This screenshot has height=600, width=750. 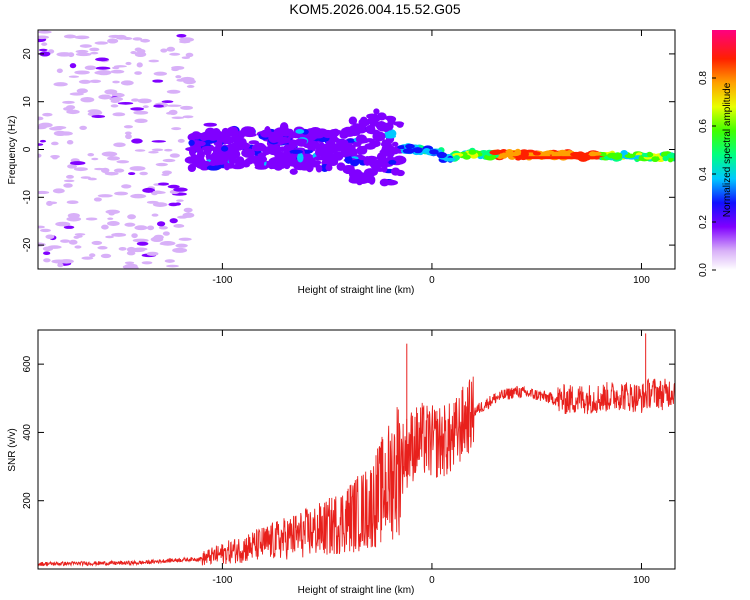 I want to click on y-tick-label: 10, so click(x=27, y=102).